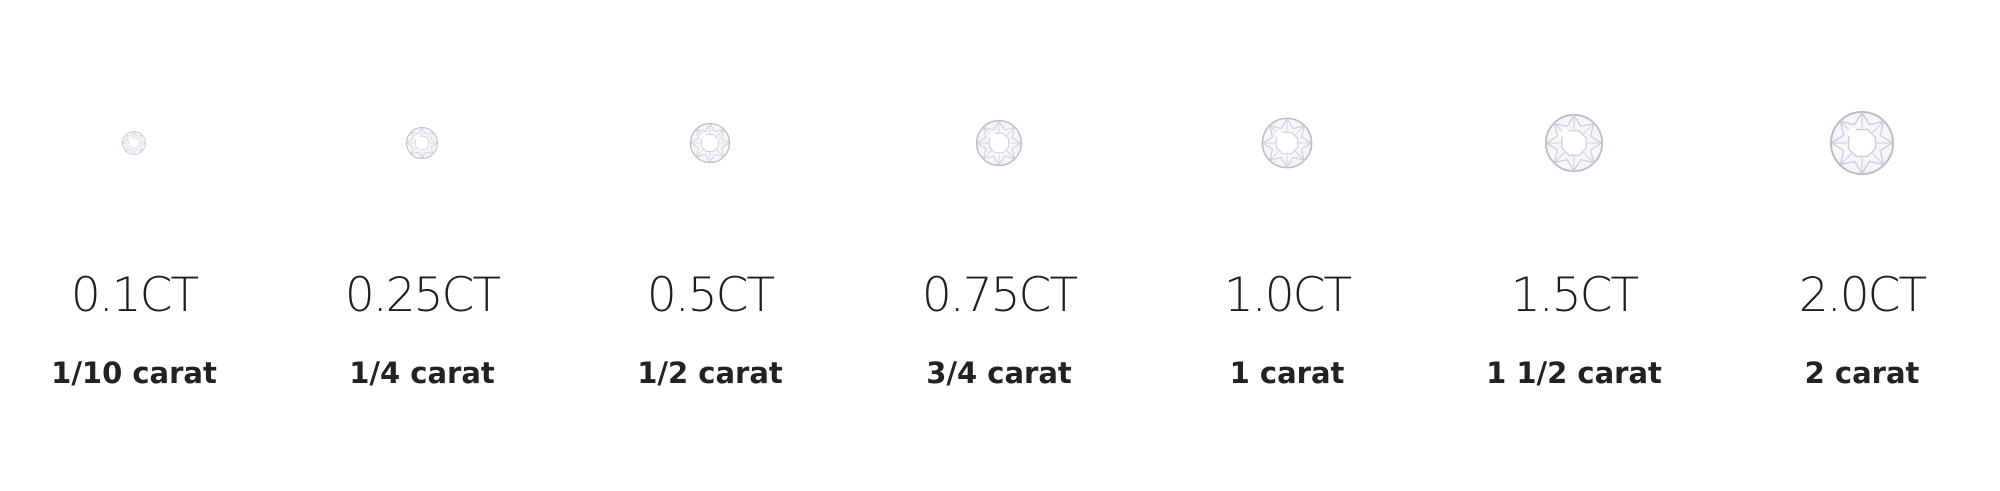  Describe the element at coordinates (999, 295) in the screenshot. I see `carat-weight-label: 0.75CT` at that location.